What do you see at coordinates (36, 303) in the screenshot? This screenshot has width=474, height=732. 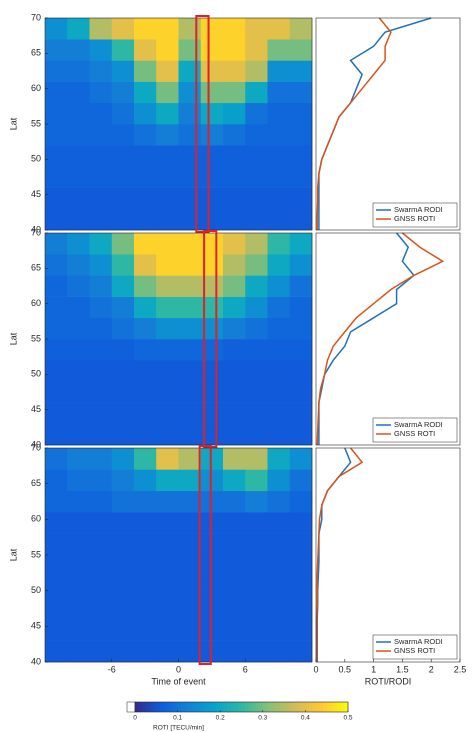 I see `y-tick-label: 60` at bounding box center [36, 303].